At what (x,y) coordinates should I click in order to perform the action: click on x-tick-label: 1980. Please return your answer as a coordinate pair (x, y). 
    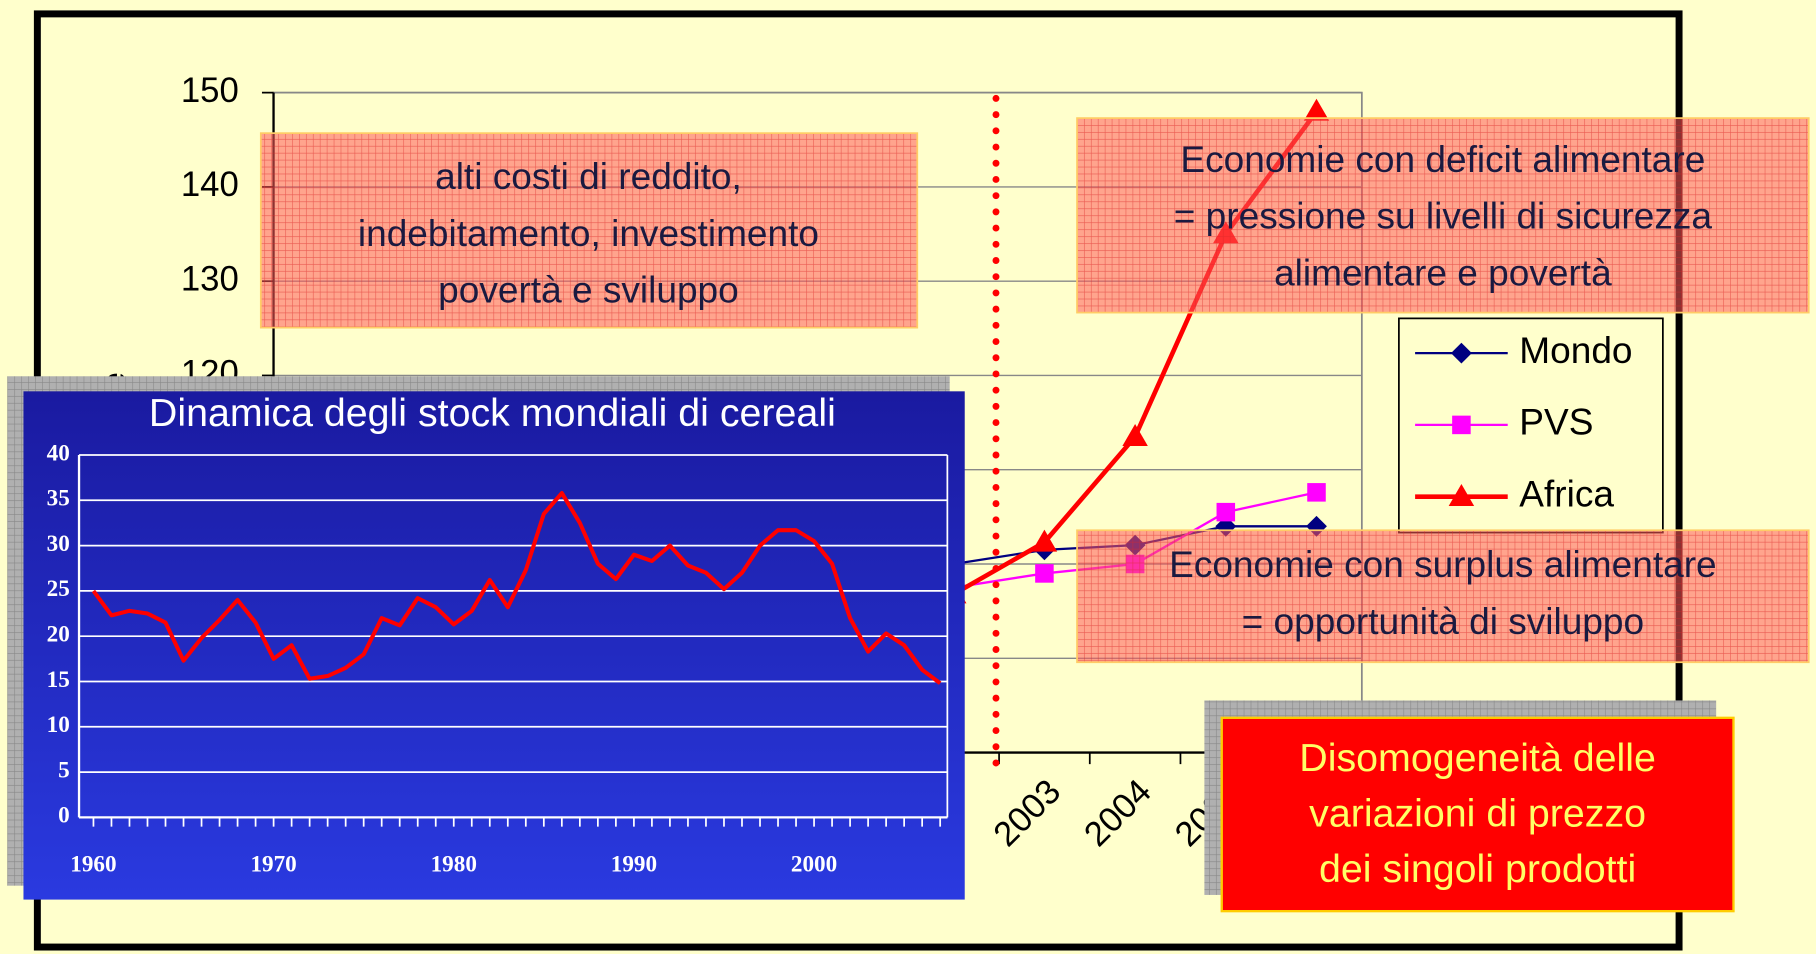
    Looking at the image, I should click on (454, 864).